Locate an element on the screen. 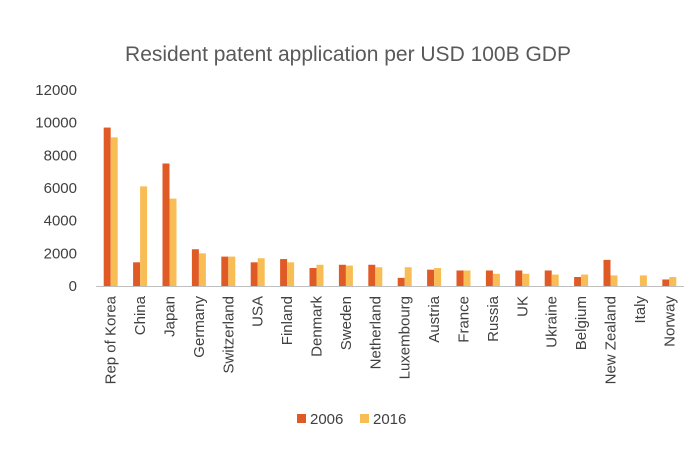  x-tick-label: Denmark is located at coordinates (317, 326).